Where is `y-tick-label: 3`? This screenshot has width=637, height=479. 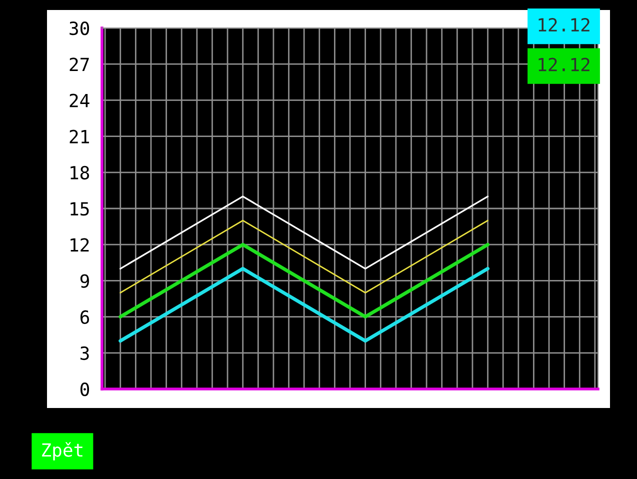 y-tick-label: 3 is located at coordinates (84, 353).